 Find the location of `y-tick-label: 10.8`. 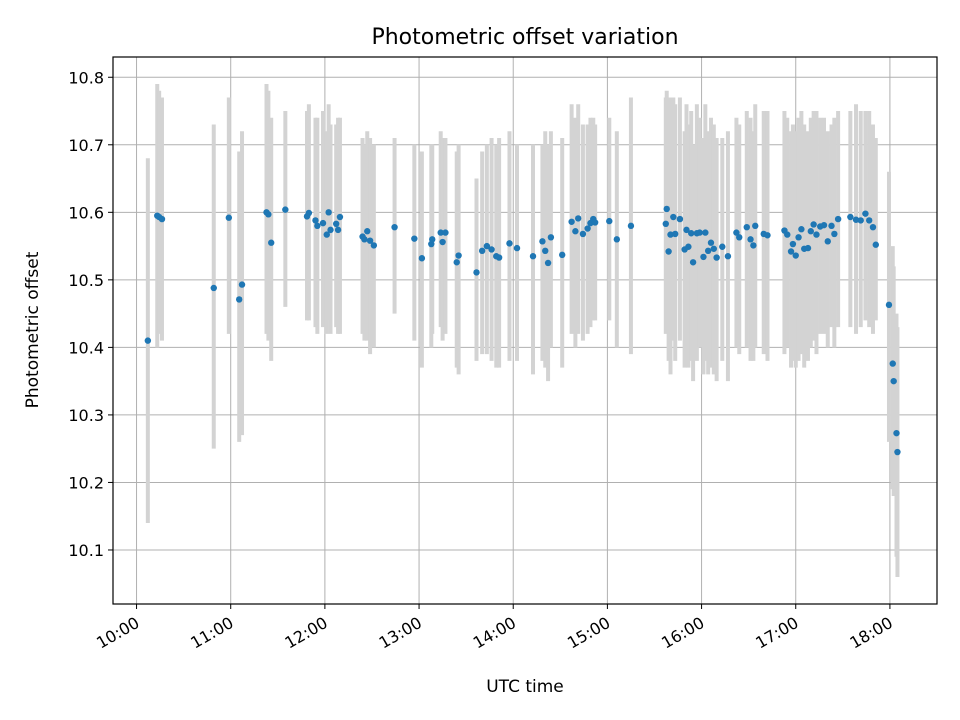

y-tick-label: 10.8 is located at coordinates (86, 77).